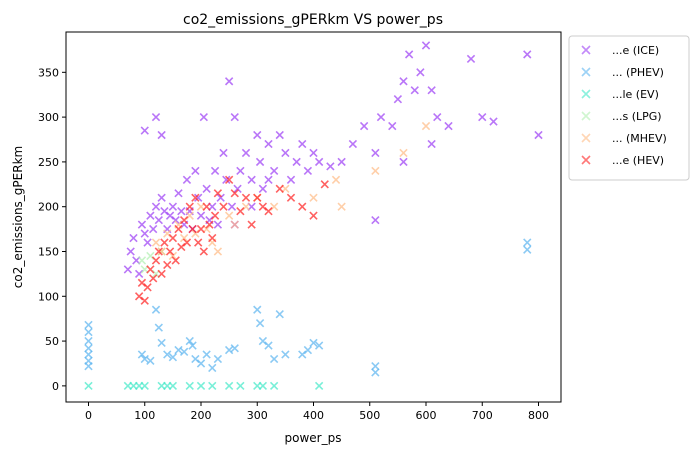 Image resolution: width=697 pixels, height=455 pixels. I want to click on x-tick-label: 600, so click(426, 415).